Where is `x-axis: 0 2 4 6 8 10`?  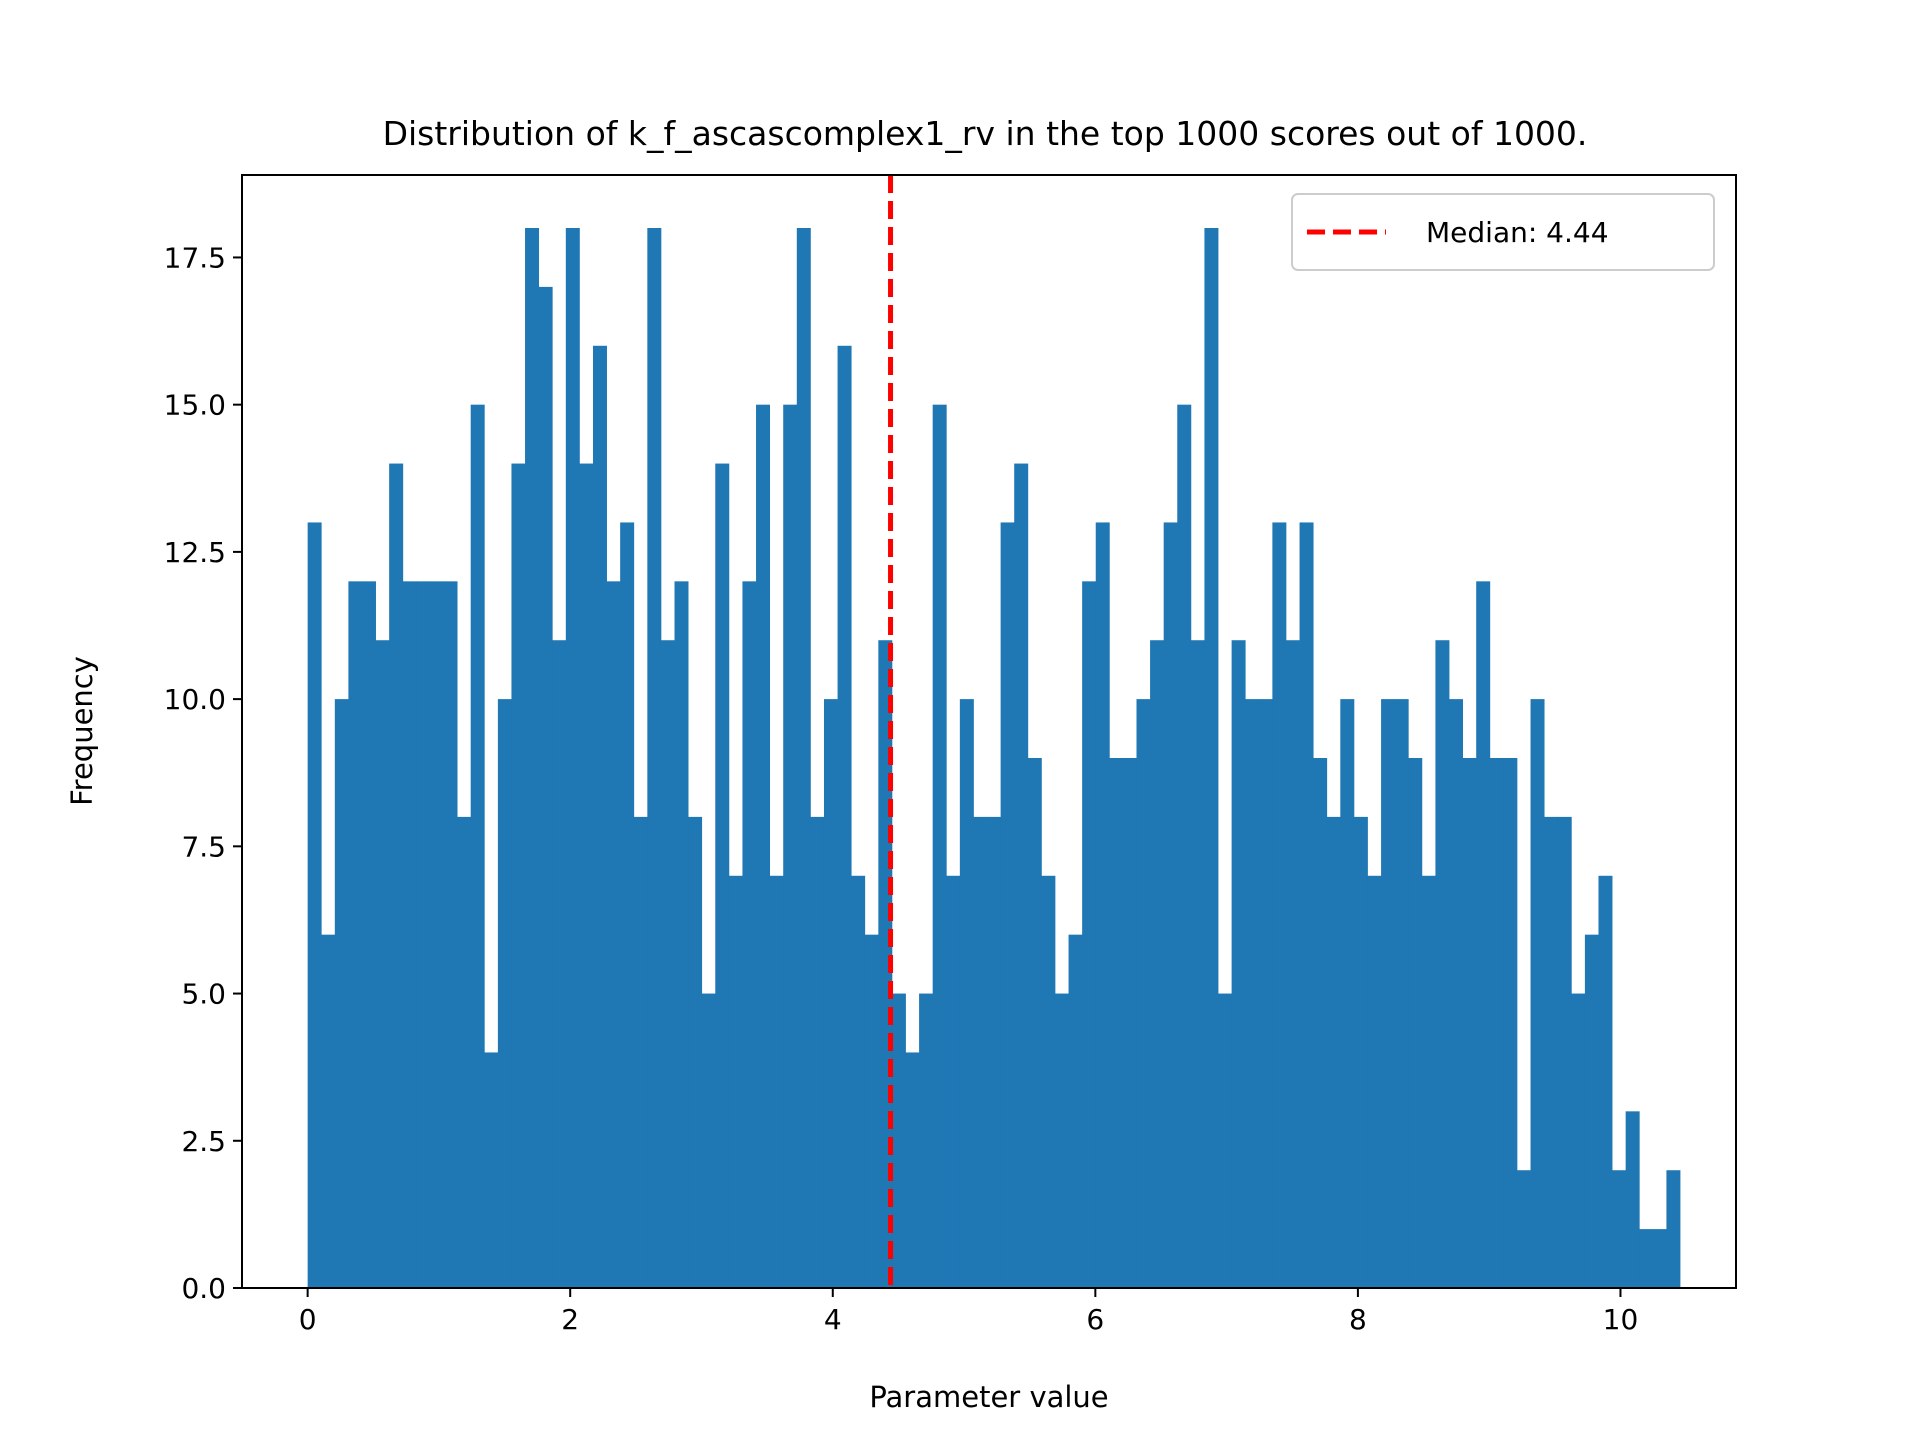
x-axis: 0 2 4 6 8 10 is located at coordinates (969, 1312).